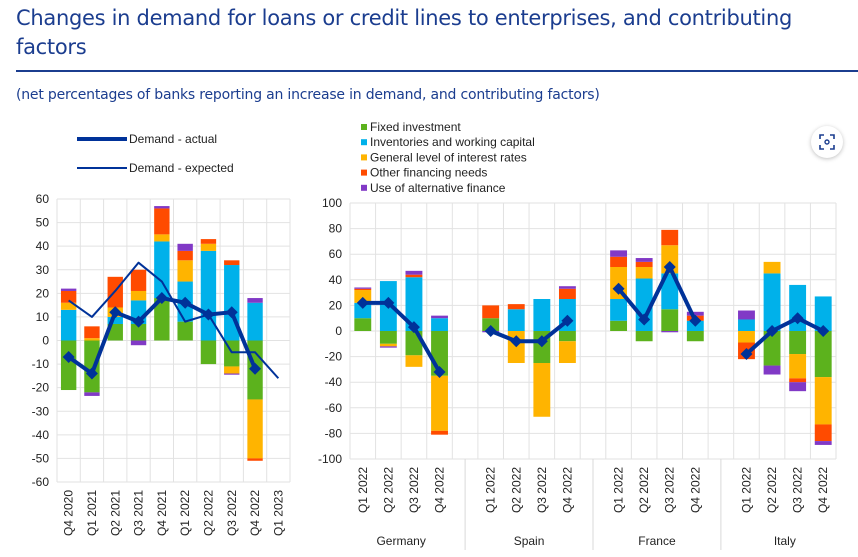 This screenshot has width=858, height=557. I want to click on legend-label-3: Other financing needs, so click(428, 173).